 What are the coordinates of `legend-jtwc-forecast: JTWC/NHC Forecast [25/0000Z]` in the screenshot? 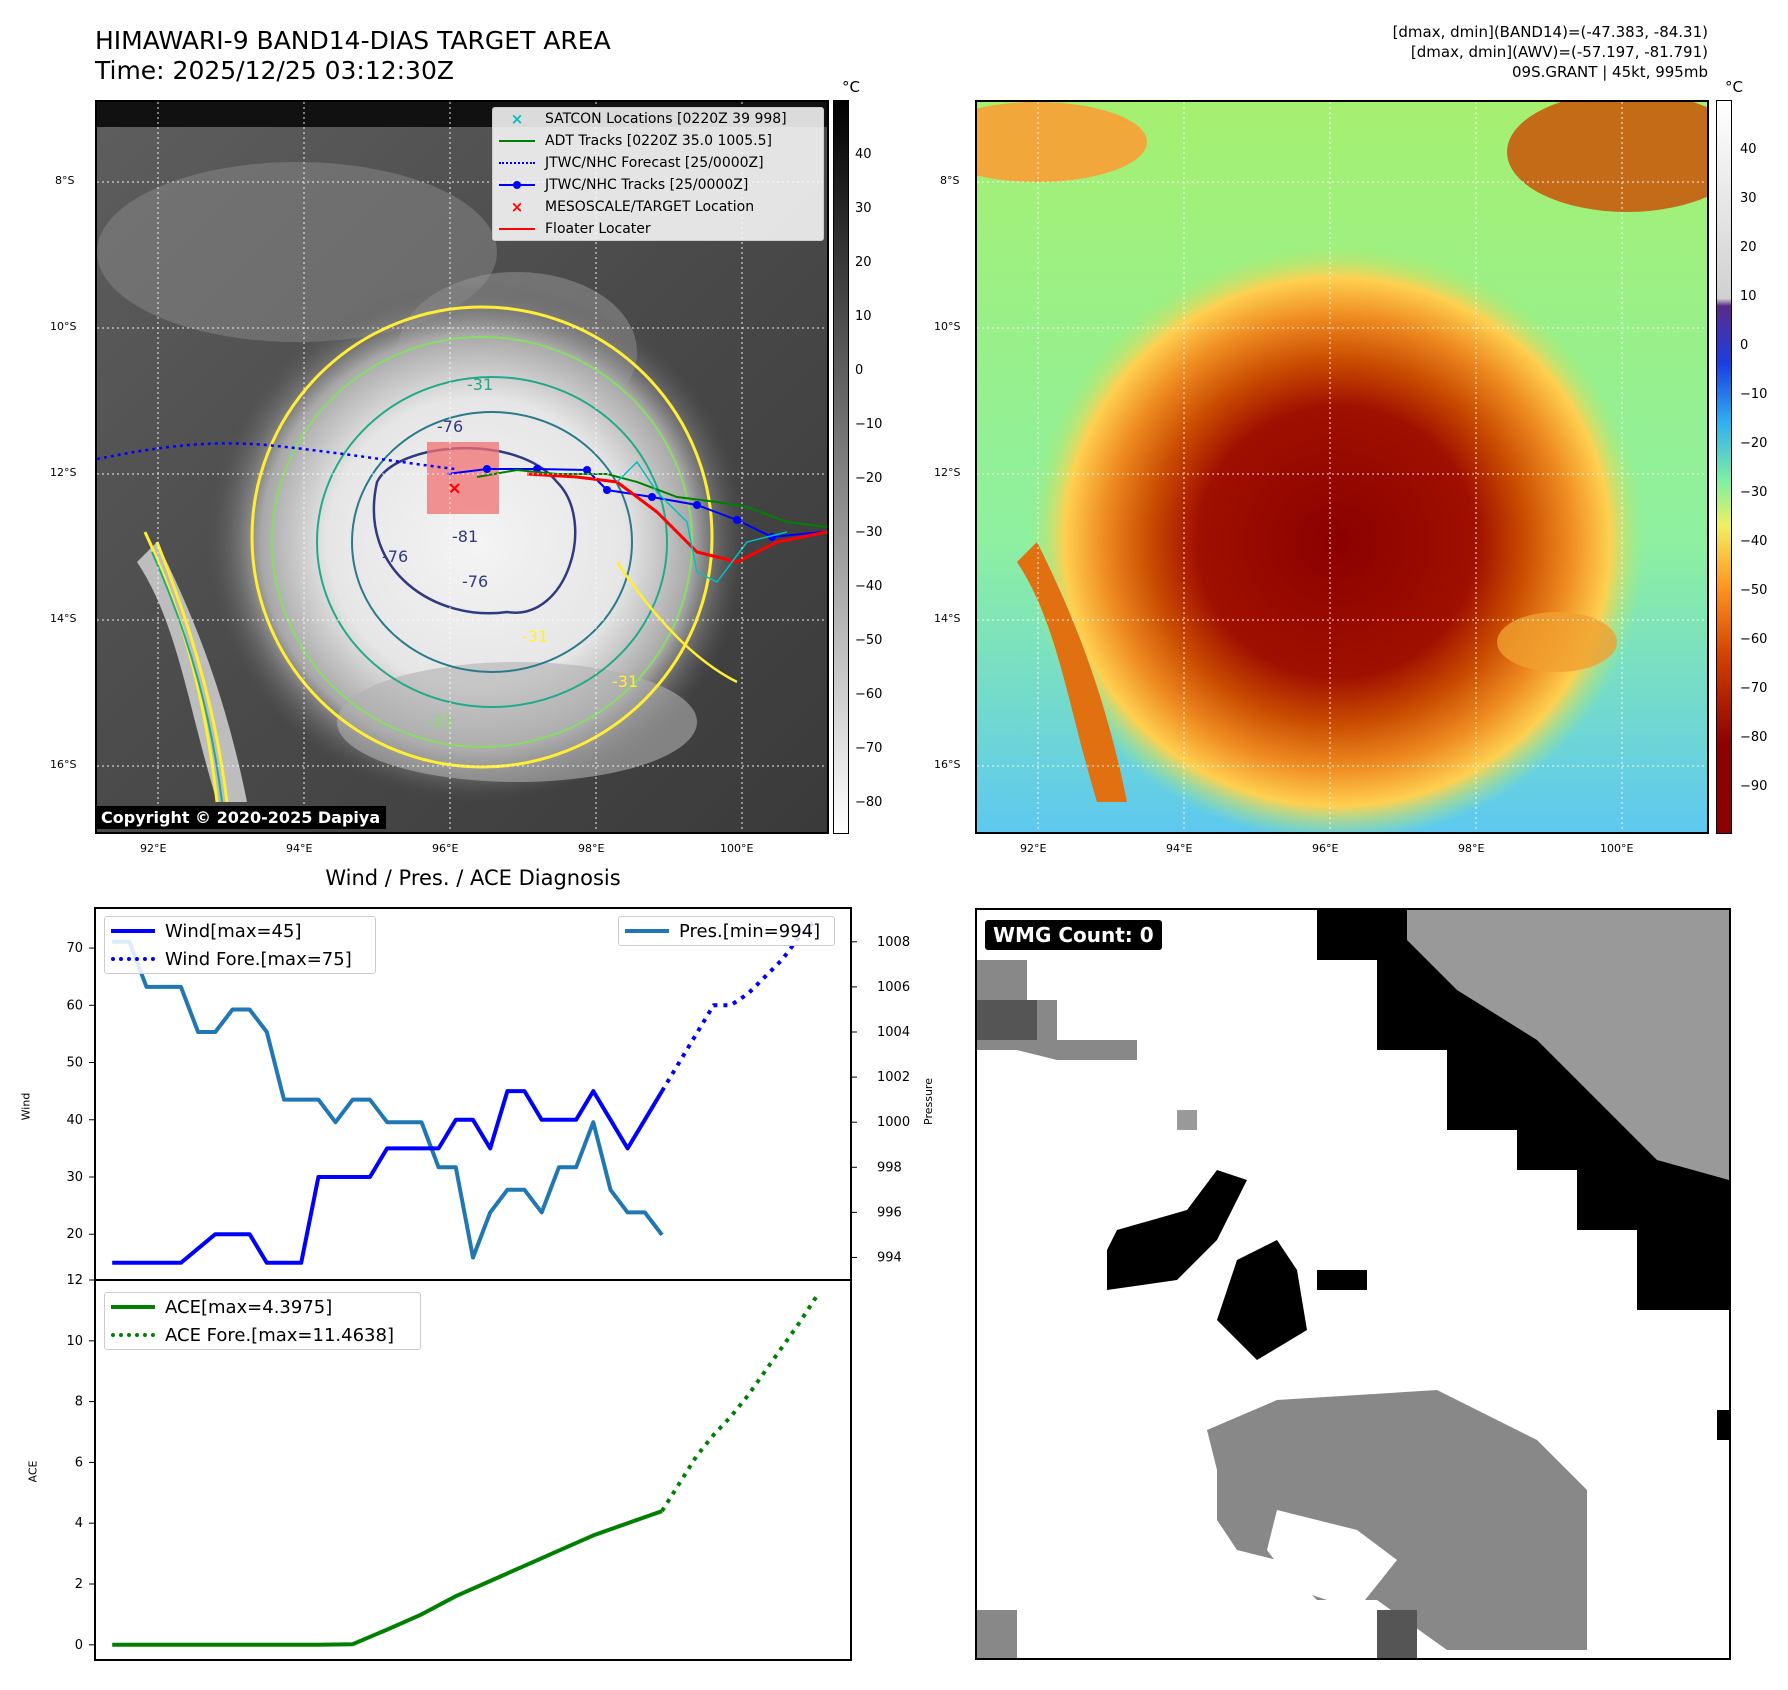 It's located at (658, 163).